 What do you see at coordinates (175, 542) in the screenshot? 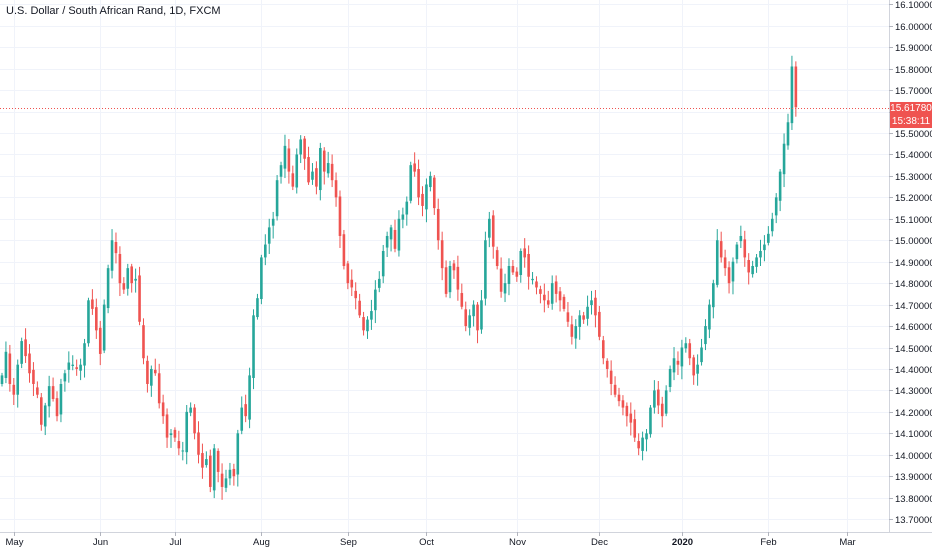
I see `x-tick-label: Jul` at bounding box center [175, 542].